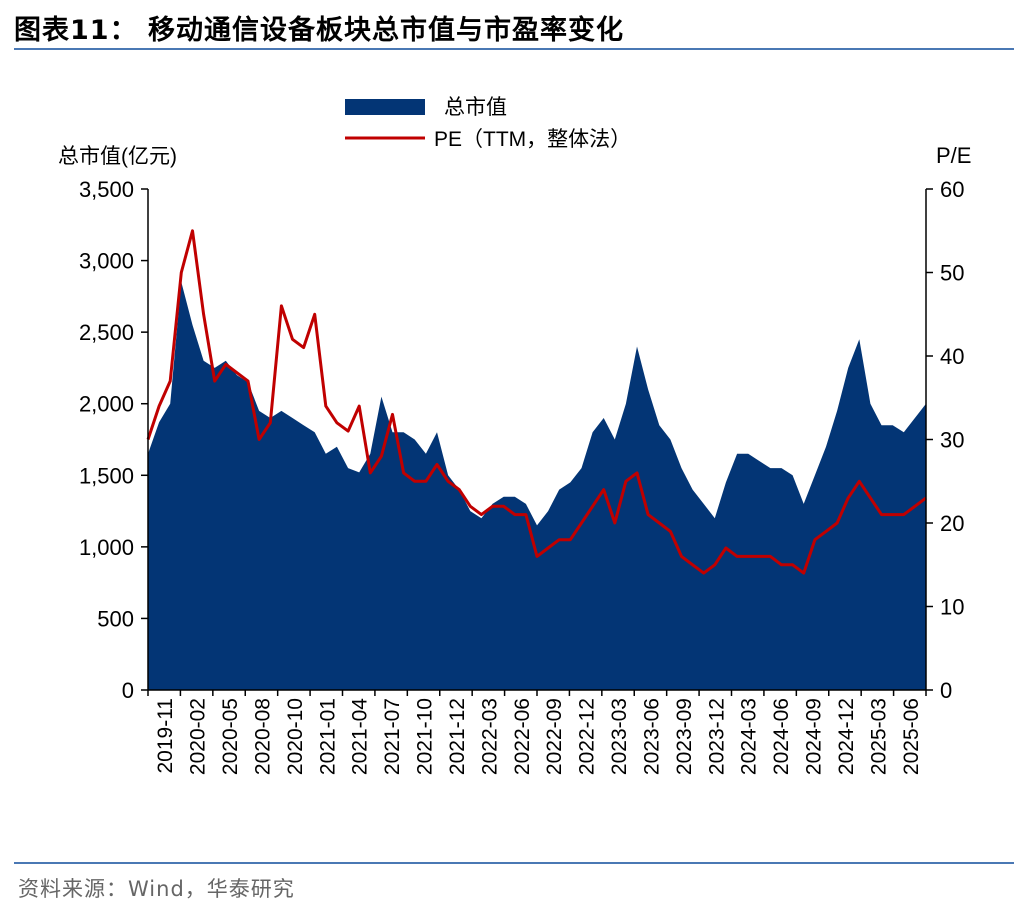 This screenshot has width=1036, height=912. What do you see at coordinates (952, 440) in the screenshot?
I see `right-tick-label: 30` at bounding box center [952, 440].